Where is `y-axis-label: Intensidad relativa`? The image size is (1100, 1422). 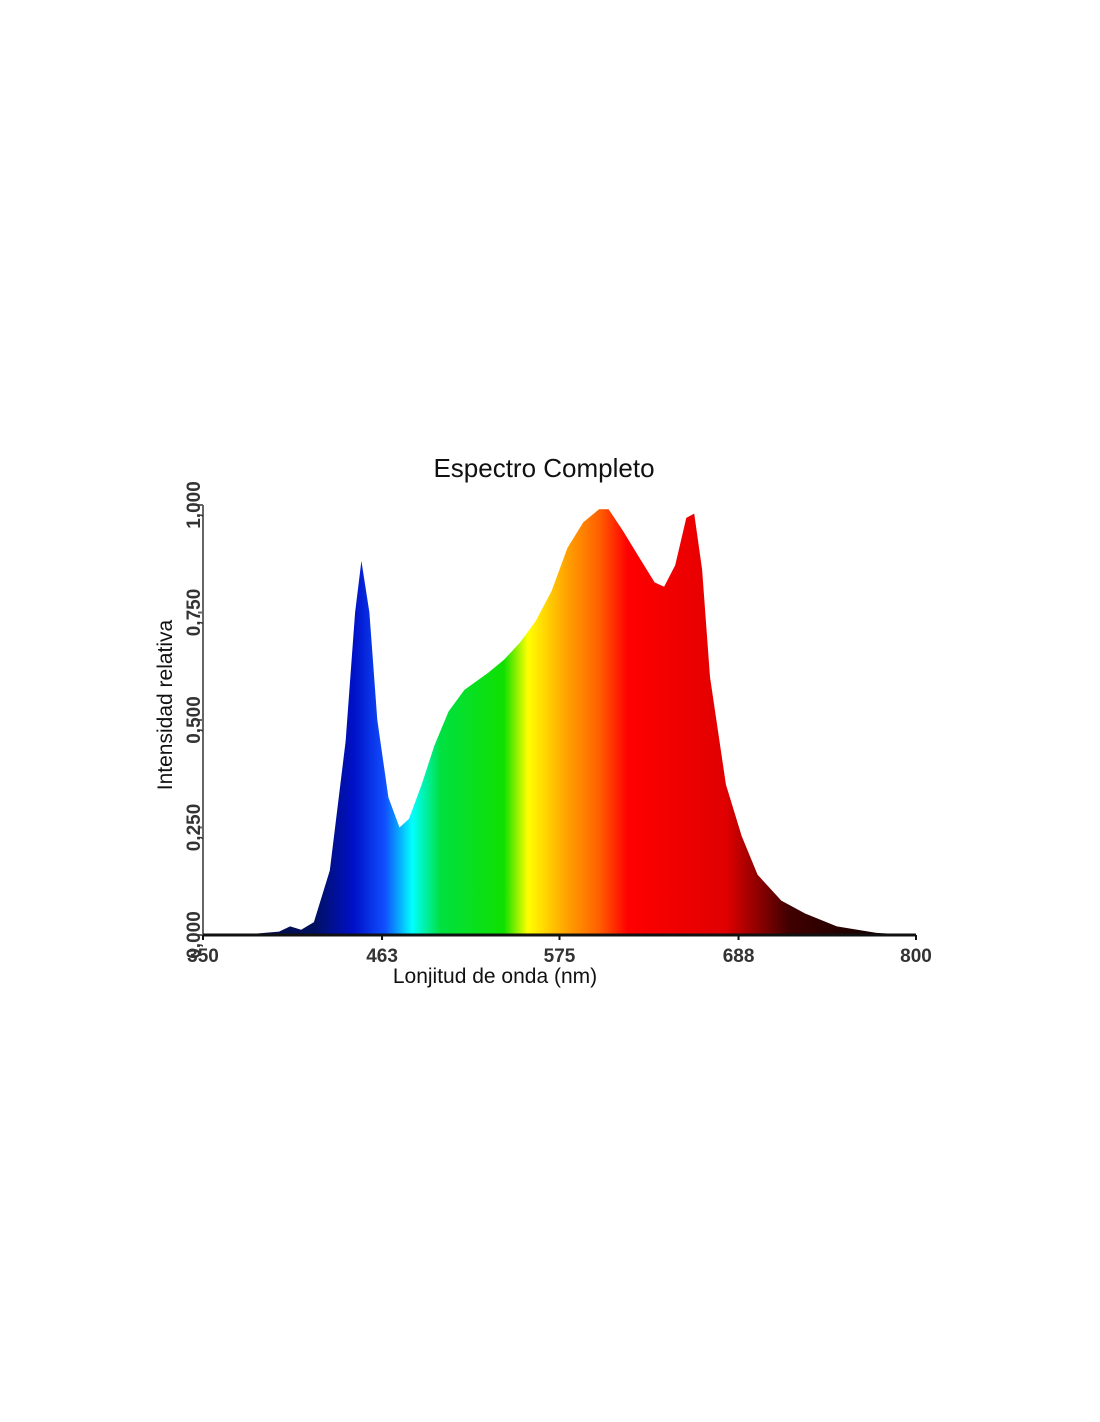 y-axis-label: Intensidad relativa is located at coordinates (165, 704).